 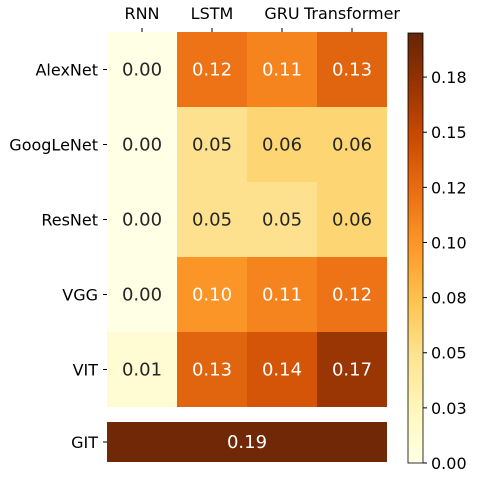 I want to click on cell-vit-lstm, so click(x=212, y=369).